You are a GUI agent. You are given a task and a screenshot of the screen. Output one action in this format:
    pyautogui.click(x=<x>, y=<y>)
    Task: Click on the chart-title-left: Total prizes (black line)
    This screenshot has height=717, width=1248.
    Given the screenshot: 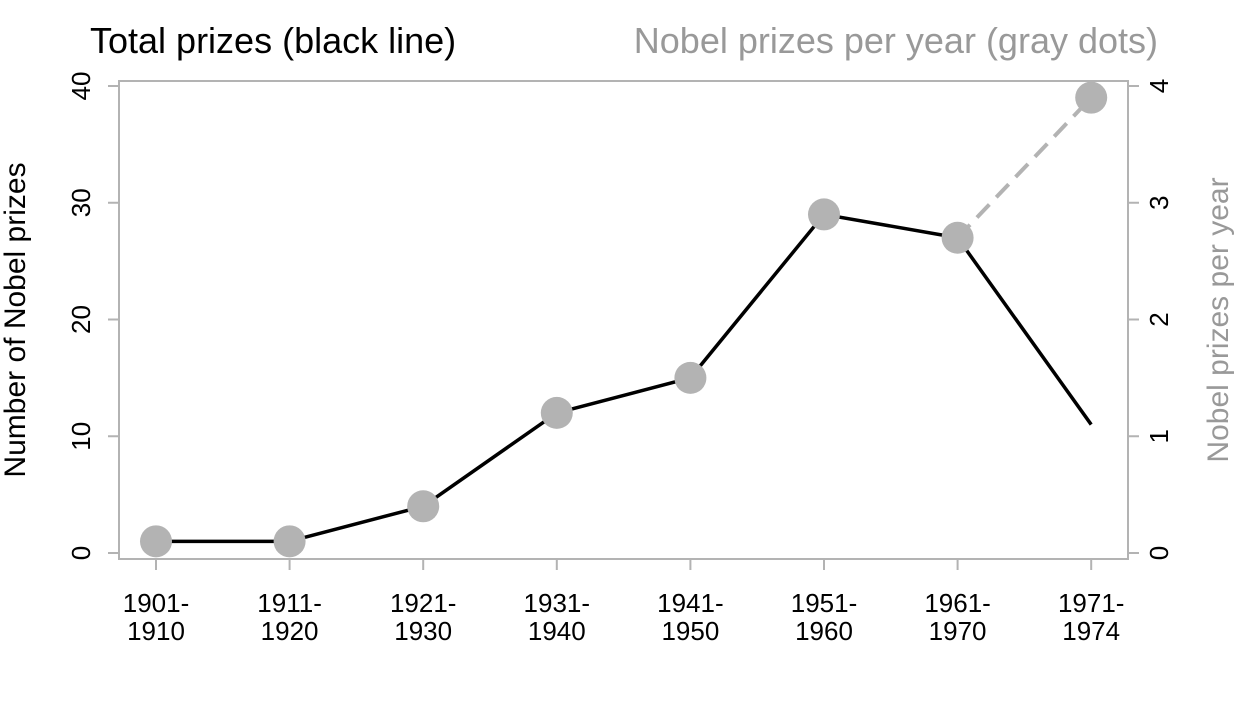 What is the action you would take?
    pyautogui.click(x=273, y=40)
    